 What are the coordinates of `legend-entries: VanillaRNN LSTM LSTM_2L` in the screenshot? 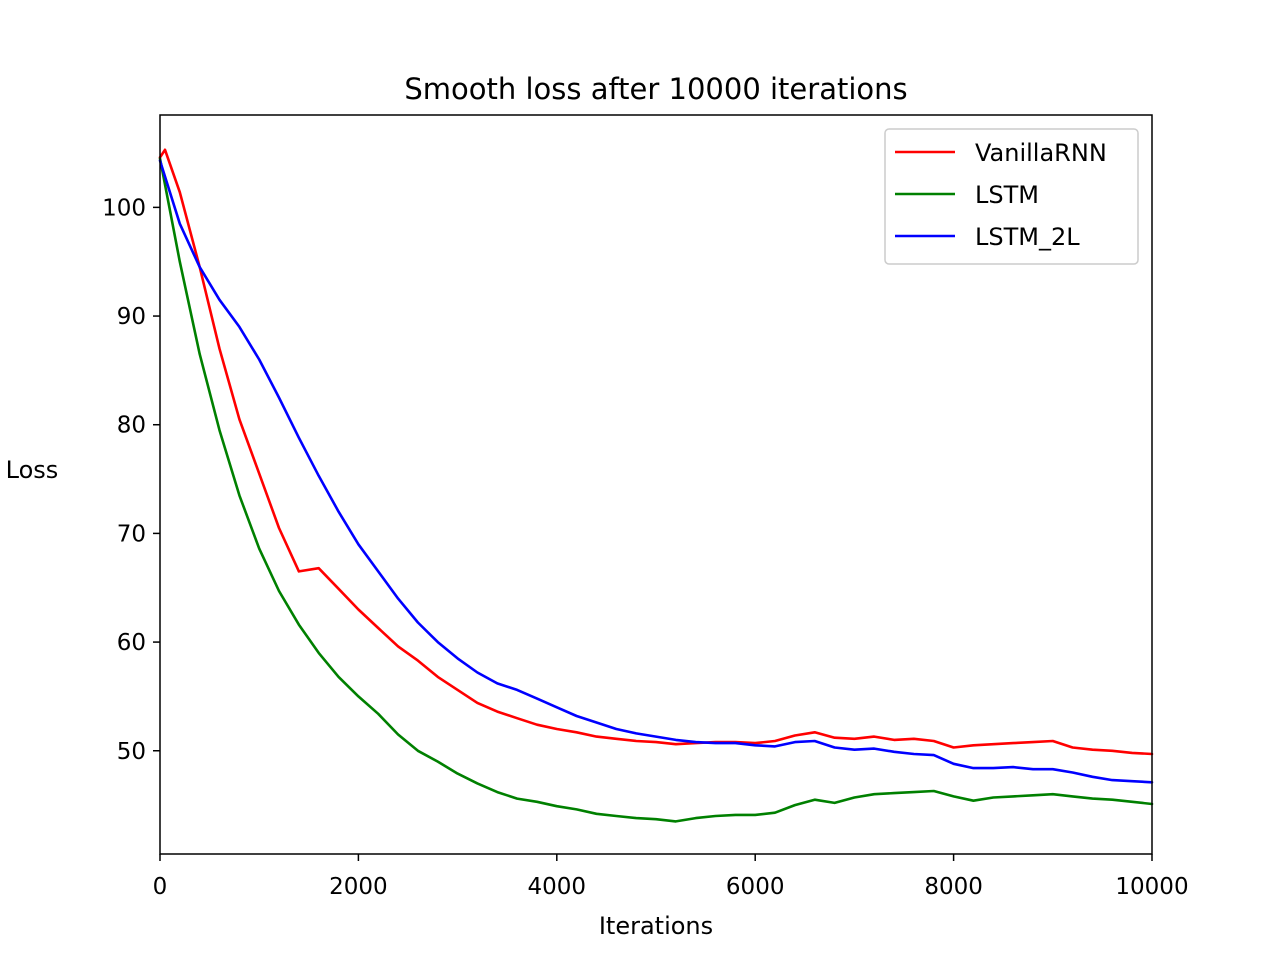 It's located at (1001, 195).